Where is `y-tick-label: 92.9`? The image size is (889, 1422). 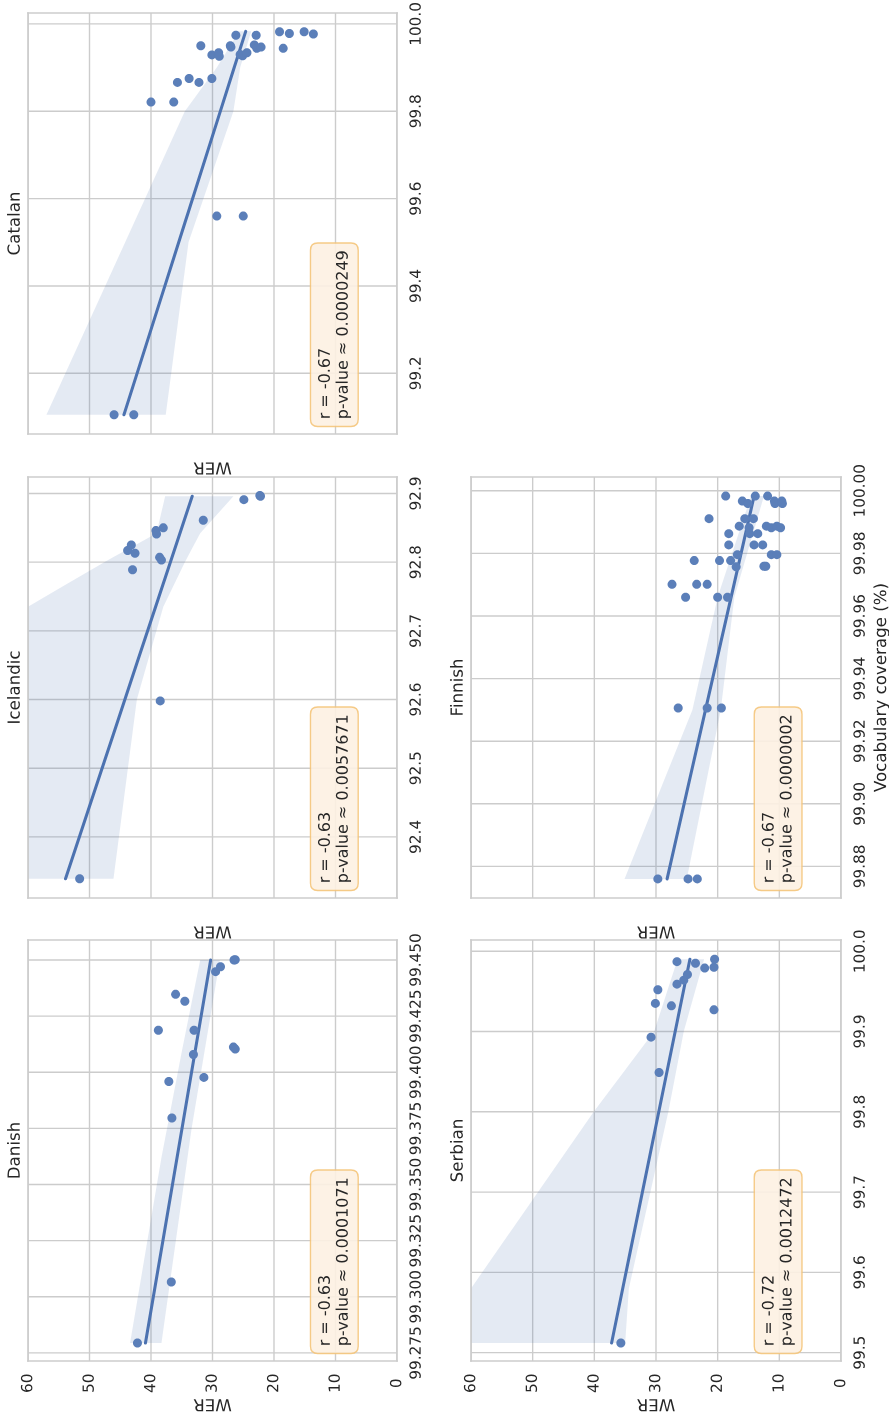
y-tick-label: 92.9 is located at coordinates (415, 493).